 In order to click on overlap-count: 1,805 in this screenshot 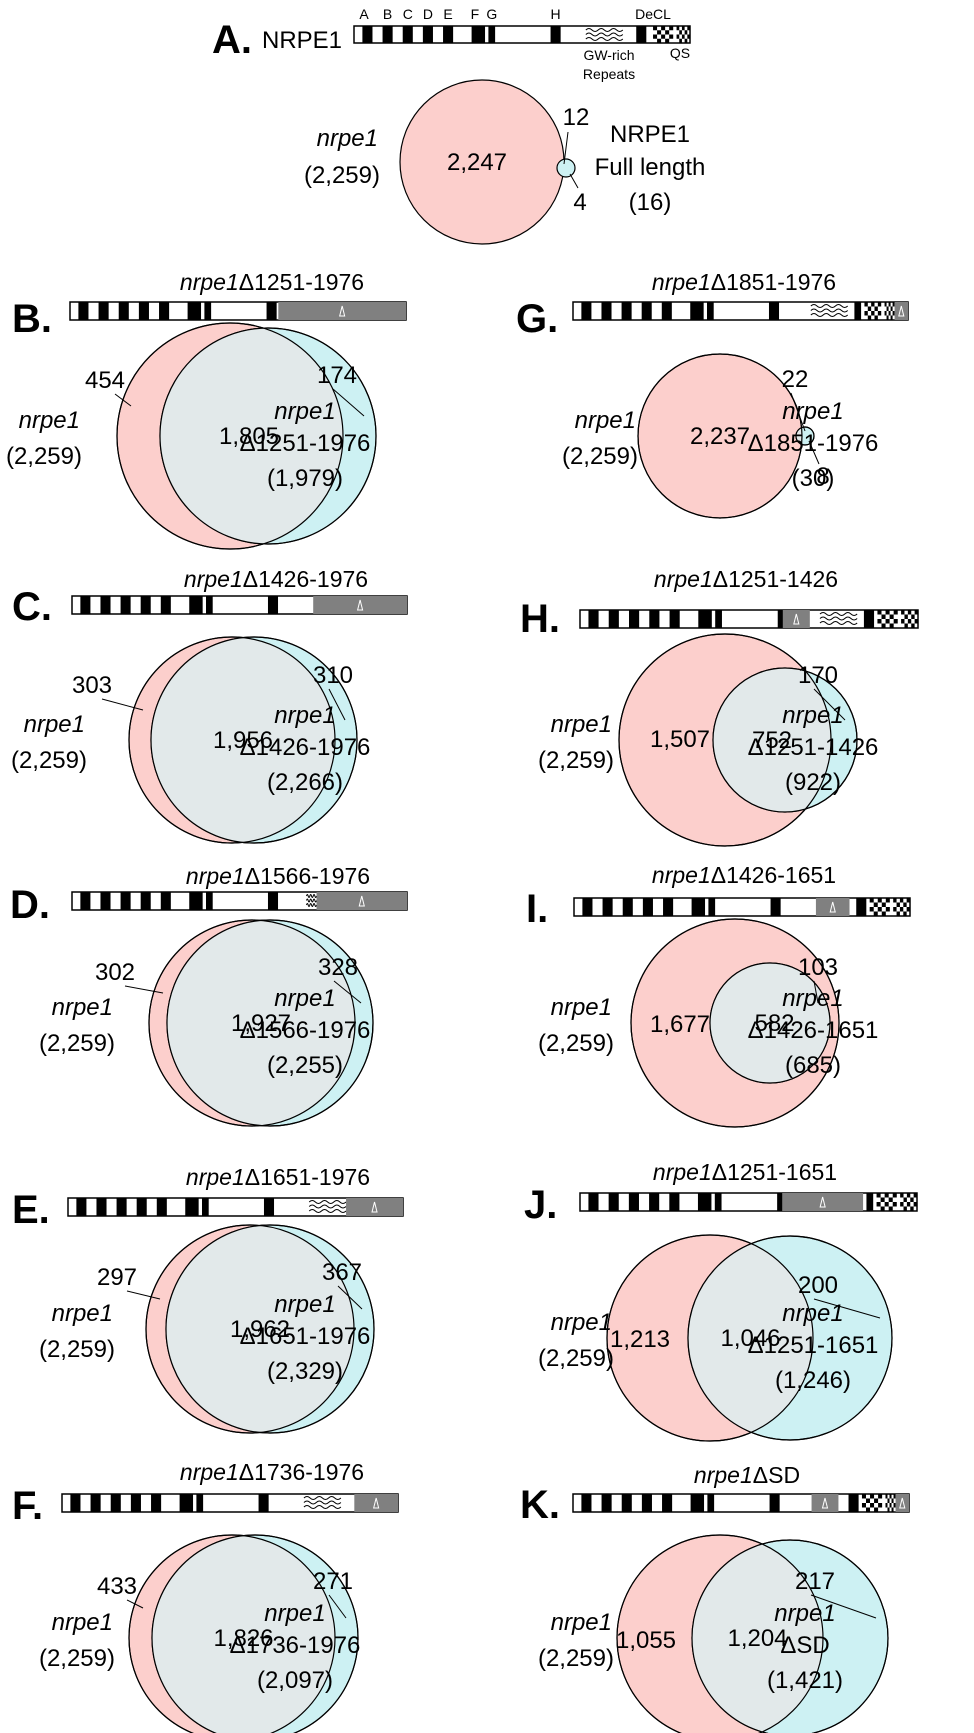, I will do `click(249, 436)`.